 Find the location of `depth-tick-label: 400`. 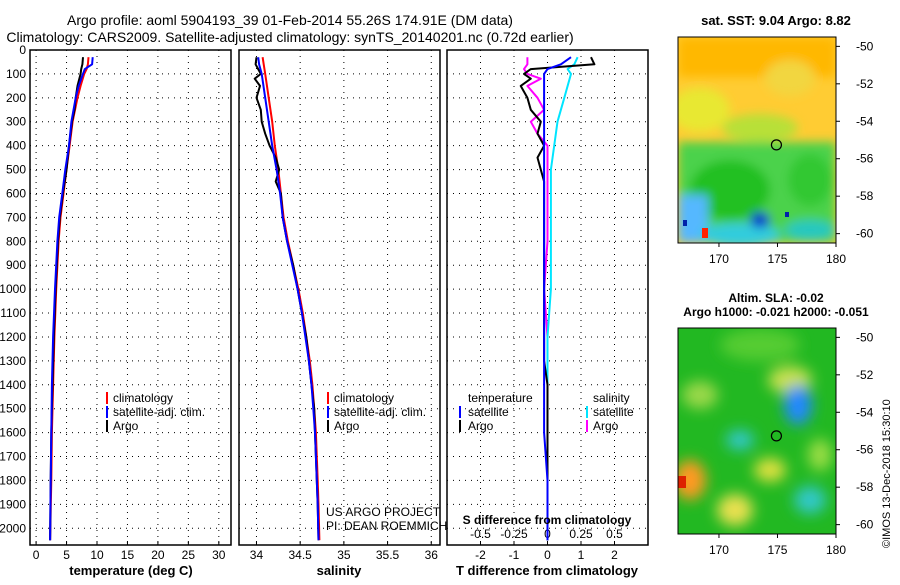

depth-tick-label: 400 is located at coordinates (16, 146).